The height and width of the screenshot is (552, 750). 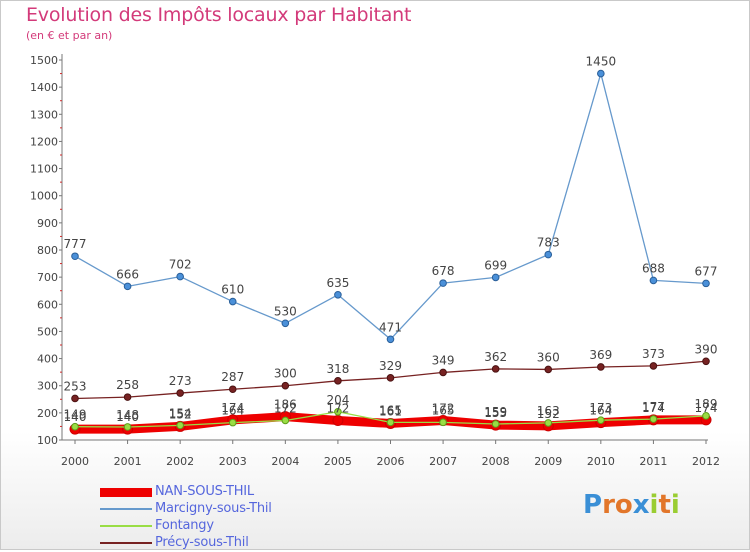 What do you see at coordinates (593, 505) in the screenshot?
I see `logo-letter: P` at bounding box center [593, 505].